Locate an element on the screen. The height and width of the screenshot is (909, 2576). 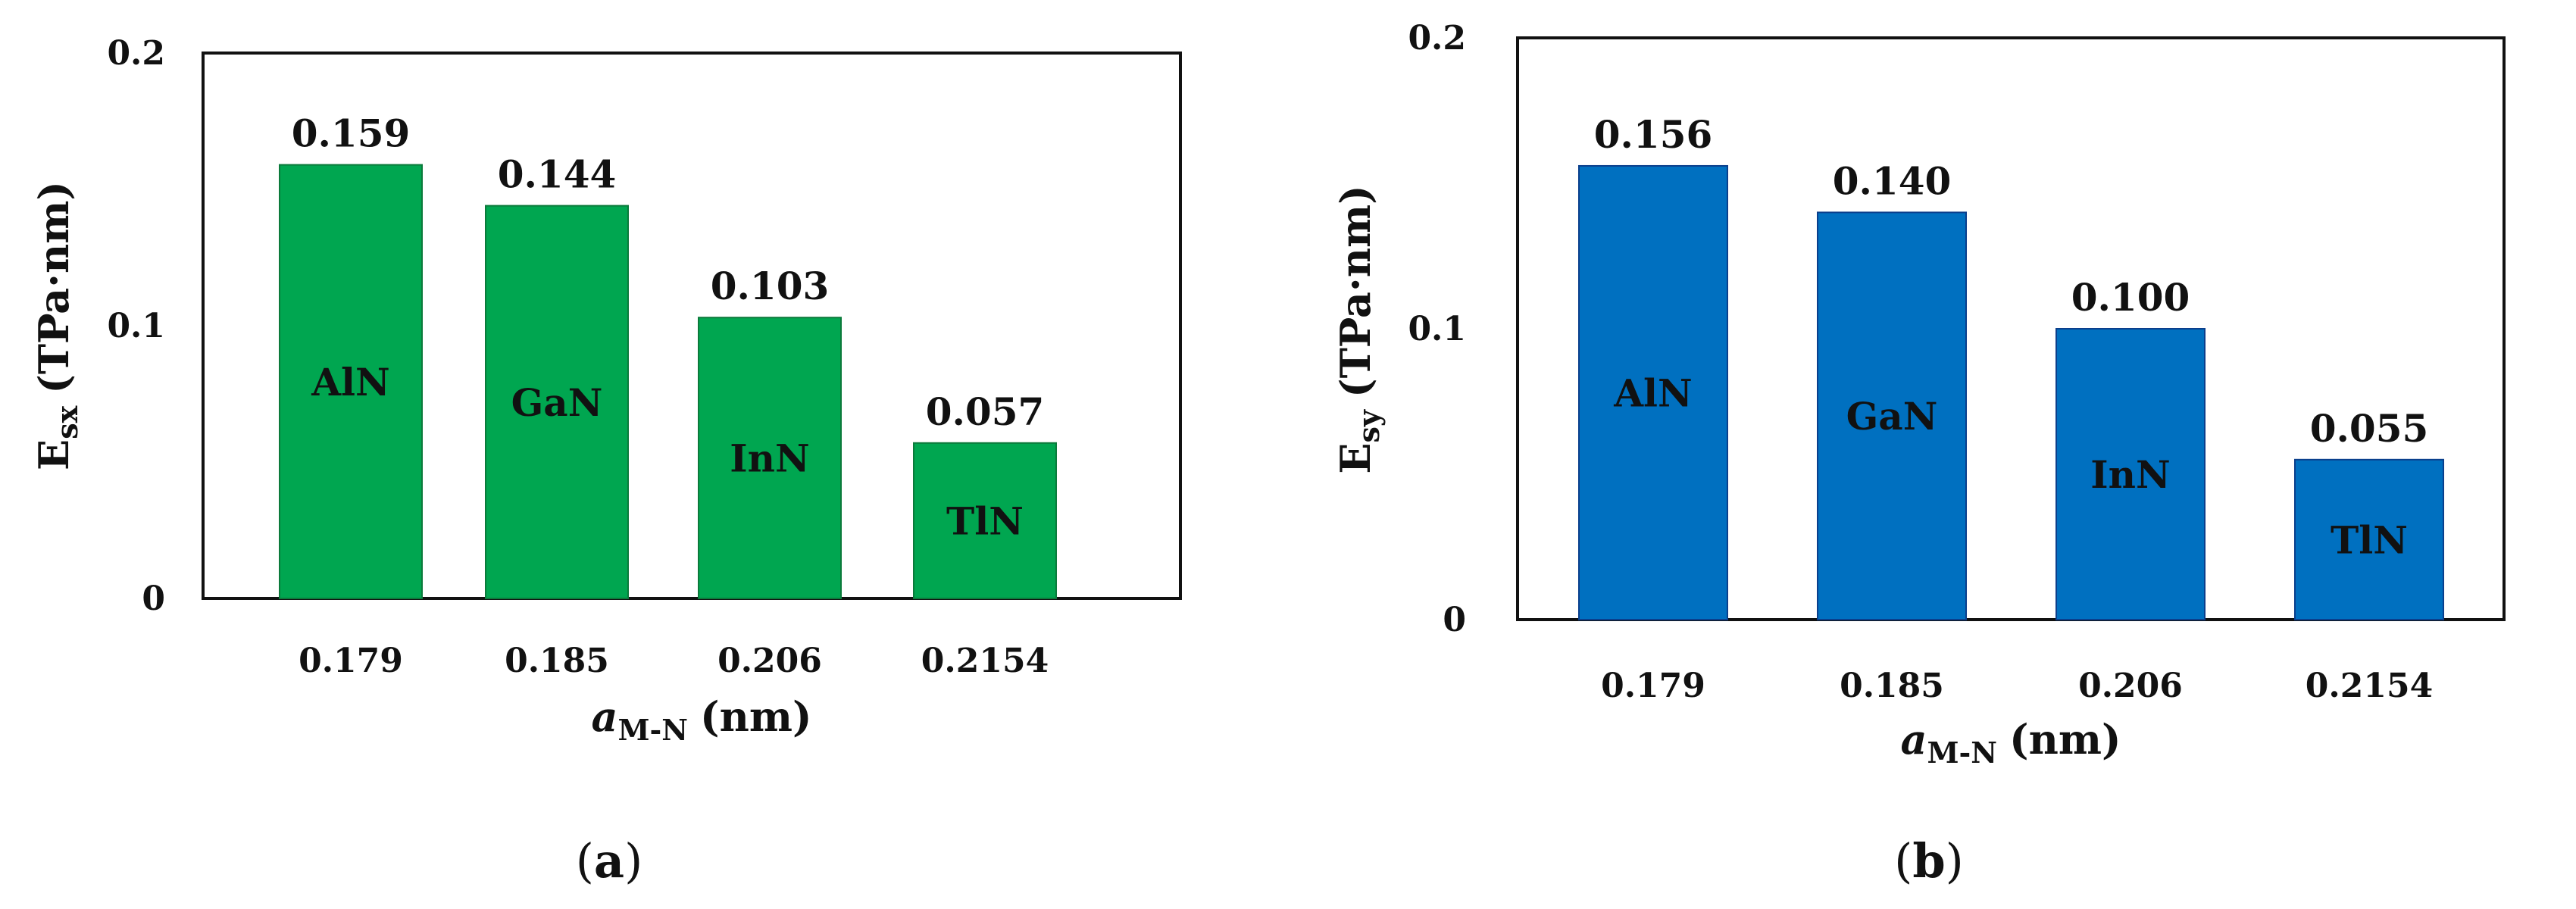
bar-compound-label-b: InN is located at coordinates (2130, 474).